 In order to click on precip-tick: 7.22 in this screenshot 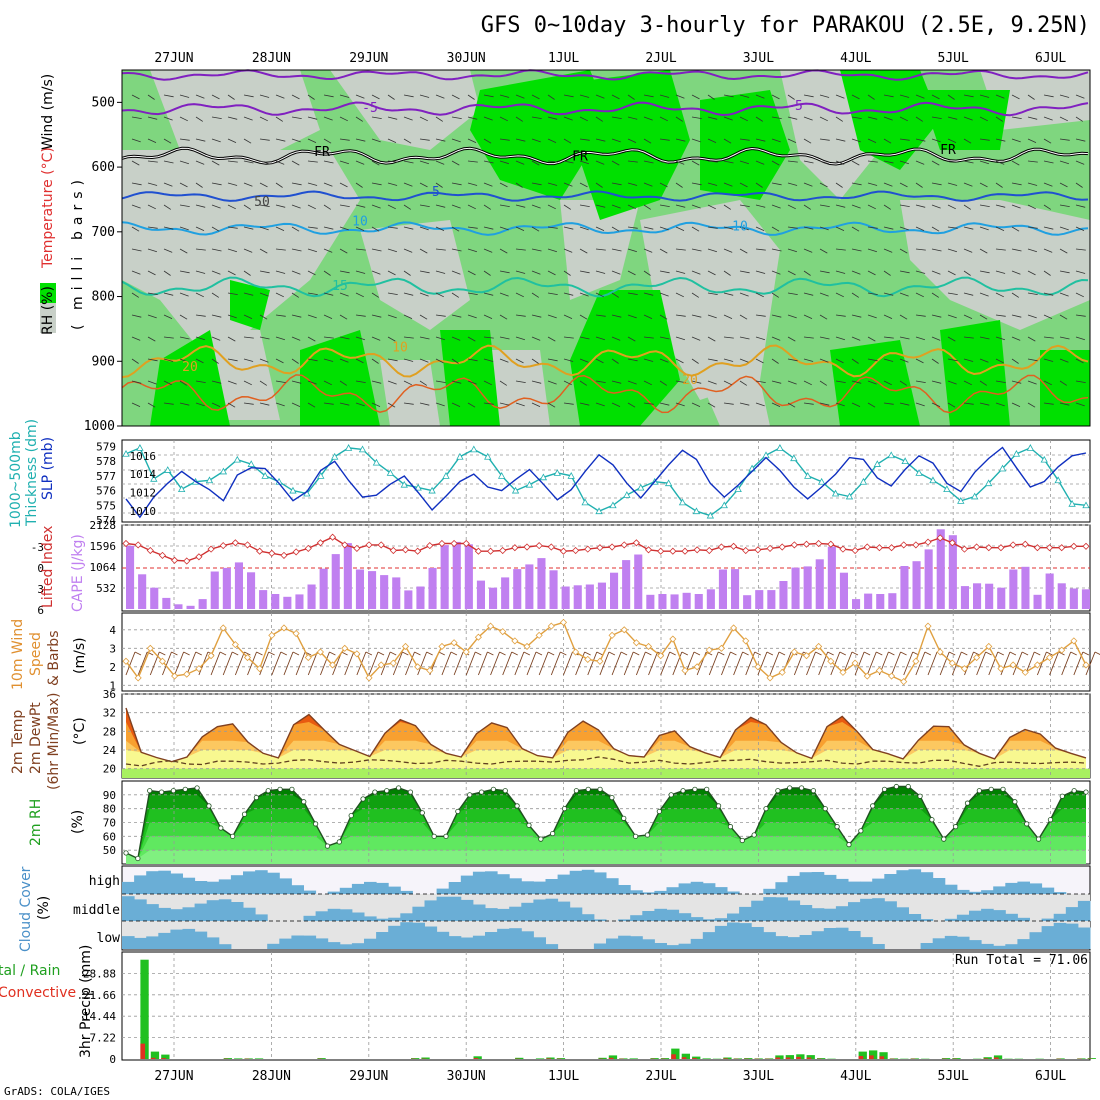, I will do `click(103, 1038)`.